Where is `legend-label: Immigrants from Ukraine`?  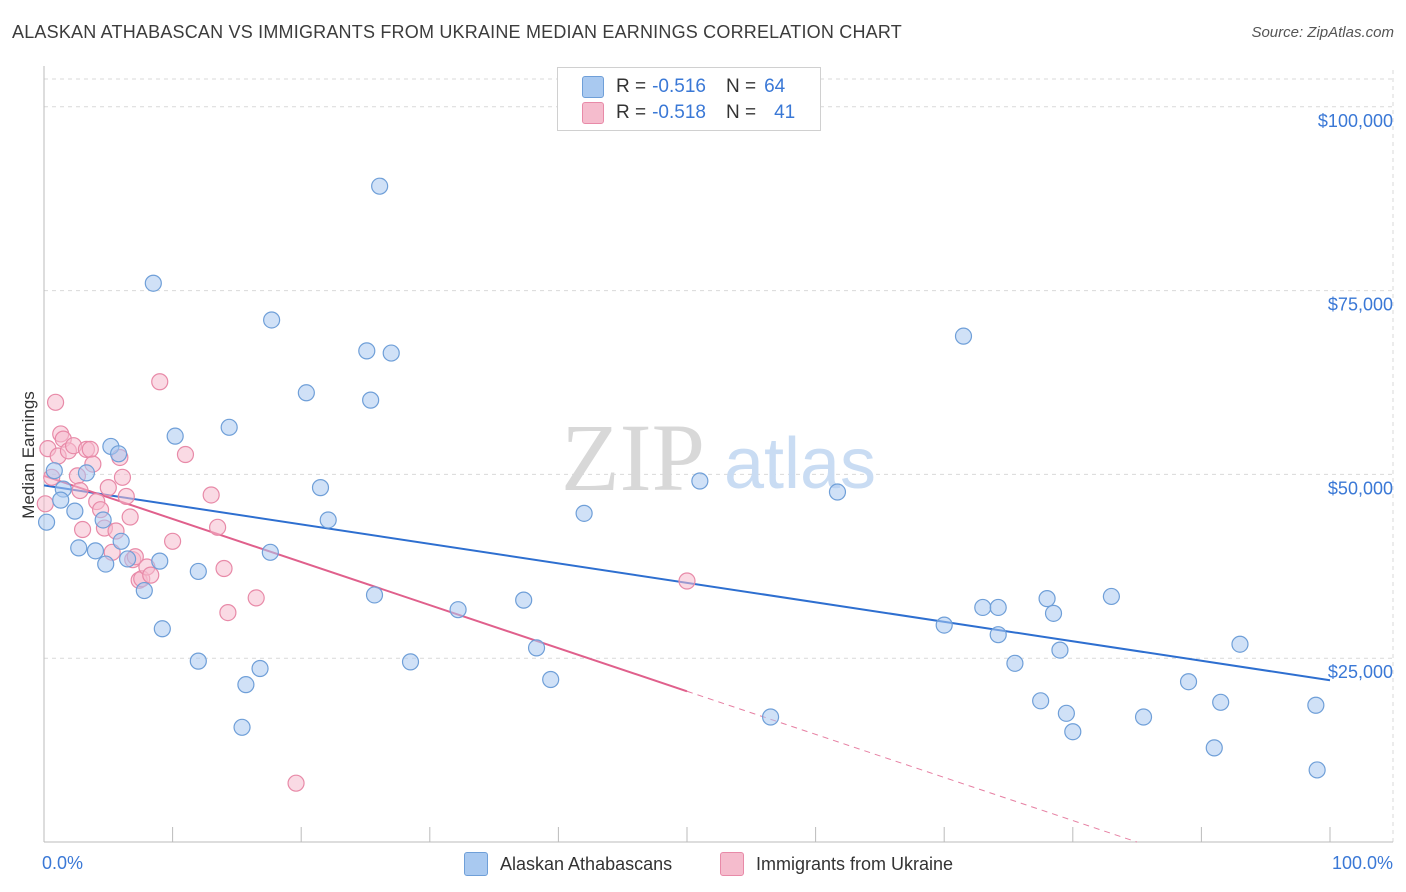 legend-label: Immigrants from Ukraine is located at coordinates (855, 863).